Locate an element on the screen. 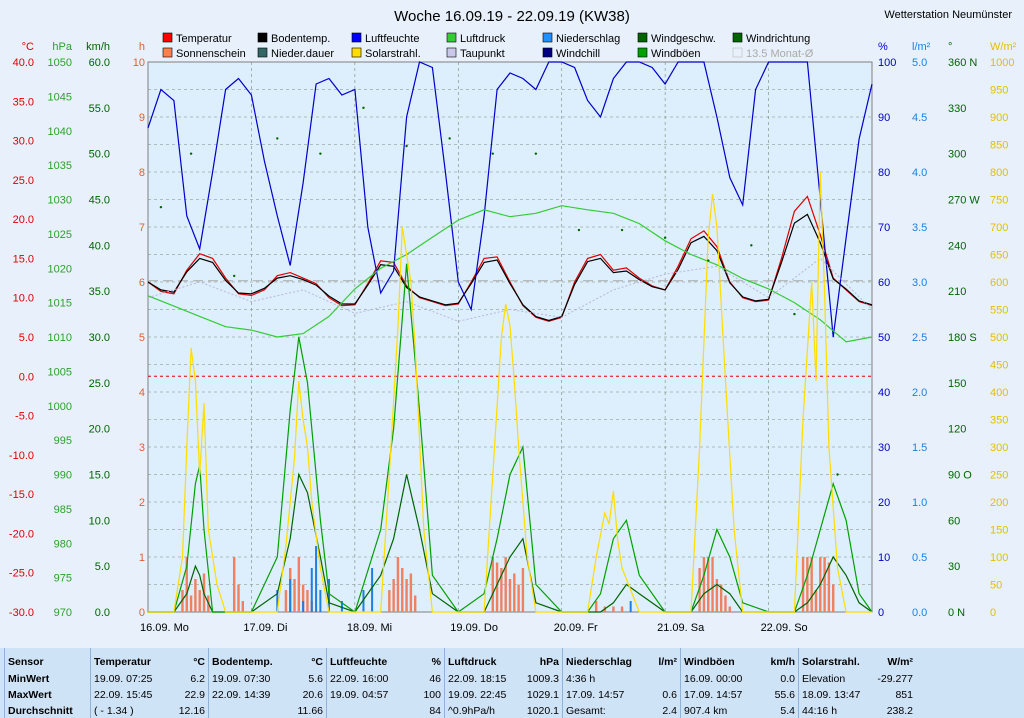 The image size is (1024, 718). table-cell: 907.4 km is located at coordinates (706, 711).